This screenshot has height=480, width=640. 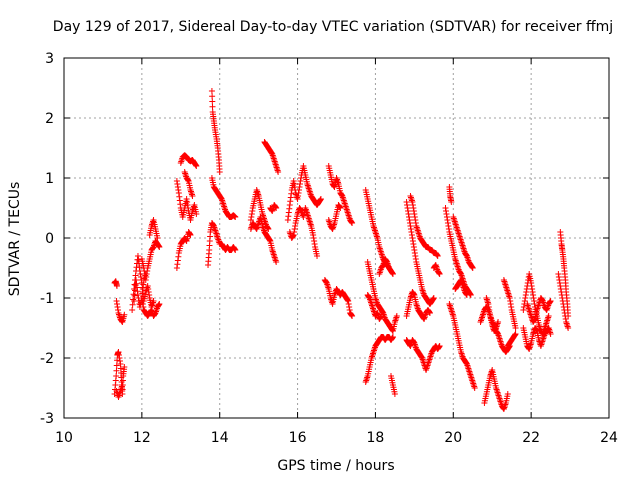 I want to click on x-tick-label: 10, so click(x=64, y=438).